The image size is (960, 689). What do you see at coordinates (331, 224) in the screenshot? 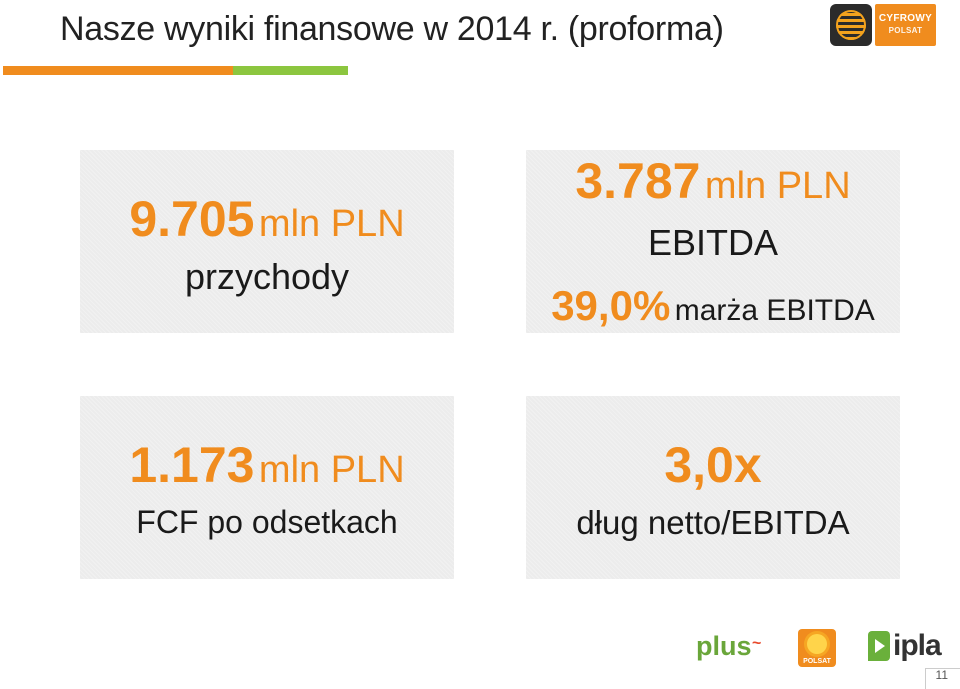
I see `revenue-unit: mln PLN` at bounding box center [331, 224].